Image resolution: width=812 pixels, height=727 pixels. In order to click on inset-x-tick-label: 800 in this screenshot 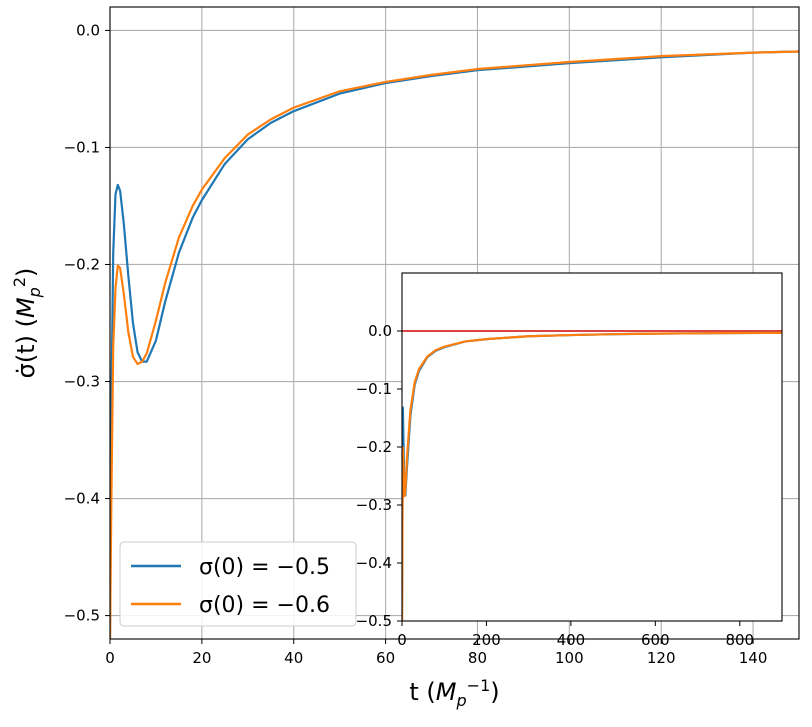, I will do `click(739, 640)`.